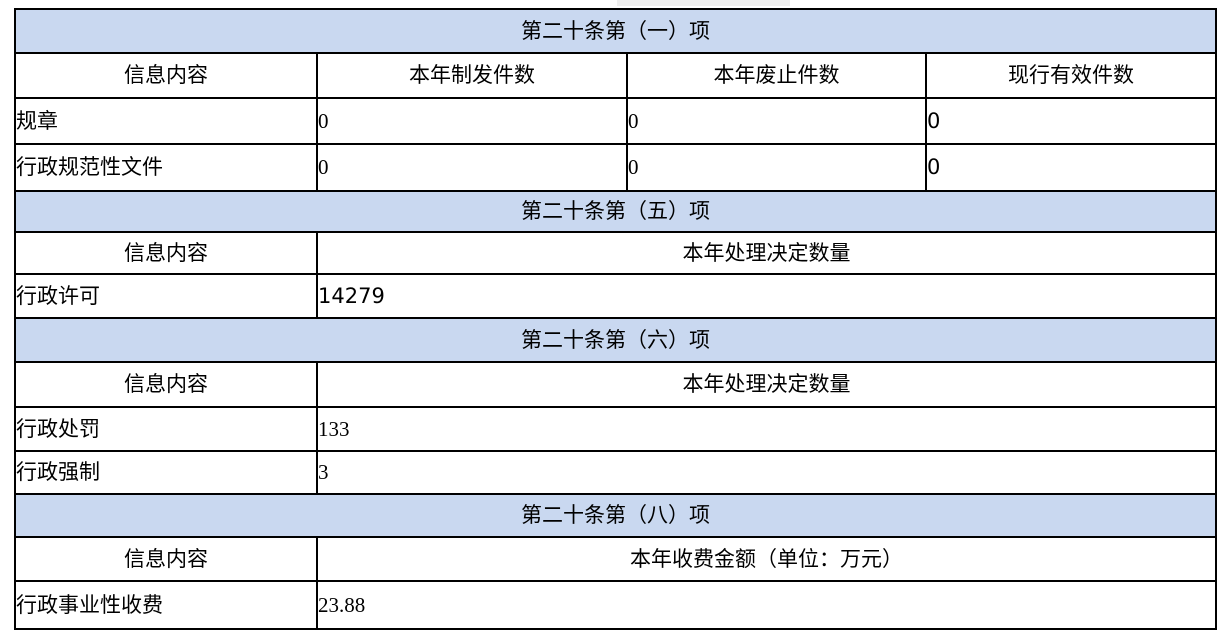 The image size is (1231, 636). Describe the element at coordinates (166, 167) in the screenshot. I see `row-label-normative-documents: 行政规范性文件` at that location.